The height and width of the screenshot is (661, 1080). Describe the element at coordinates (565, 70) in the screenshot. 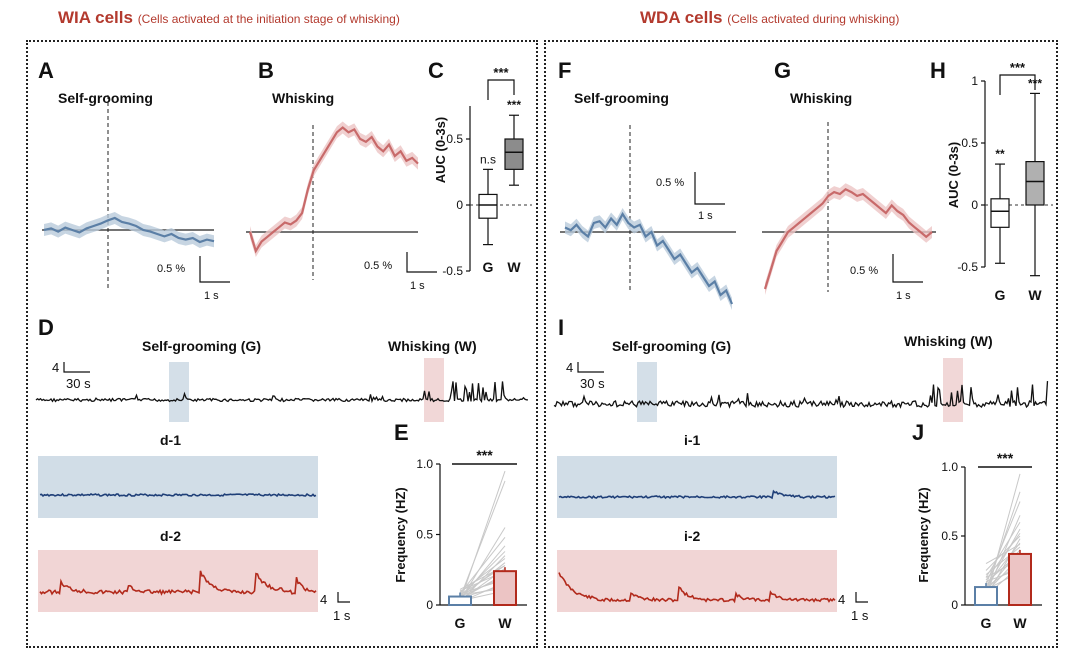

I see `panel-letter-f: F` at that location.